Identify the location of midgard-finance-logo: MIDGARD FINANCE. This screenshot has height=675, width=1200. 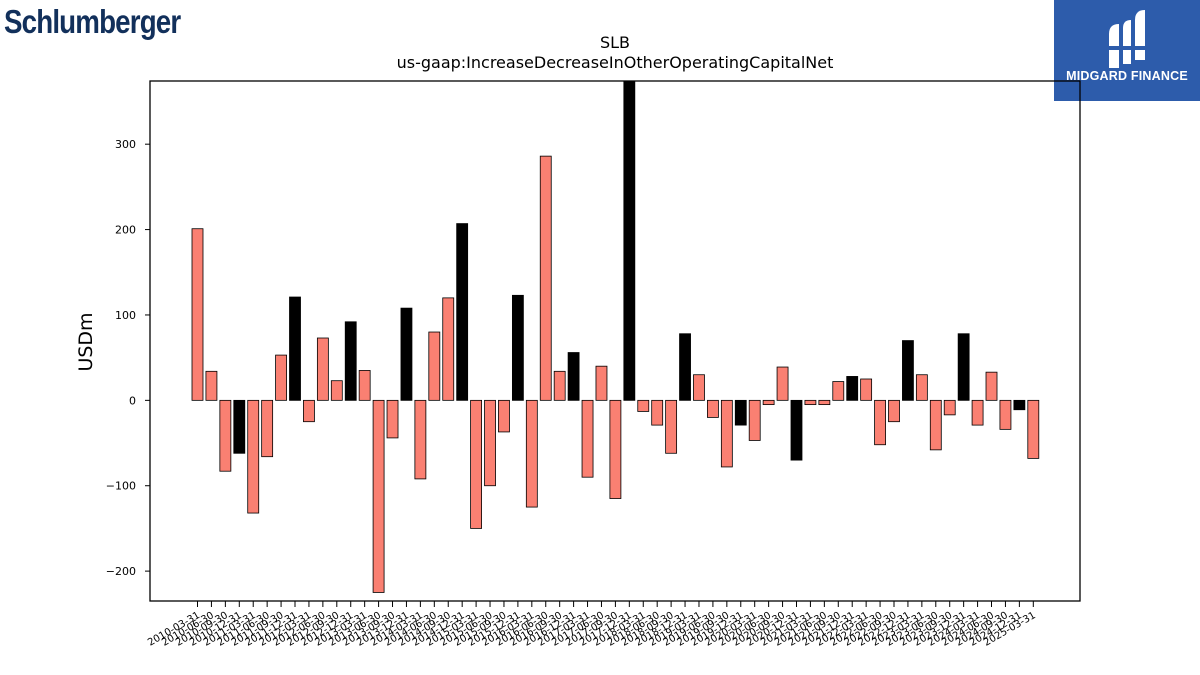
(1127, 50).